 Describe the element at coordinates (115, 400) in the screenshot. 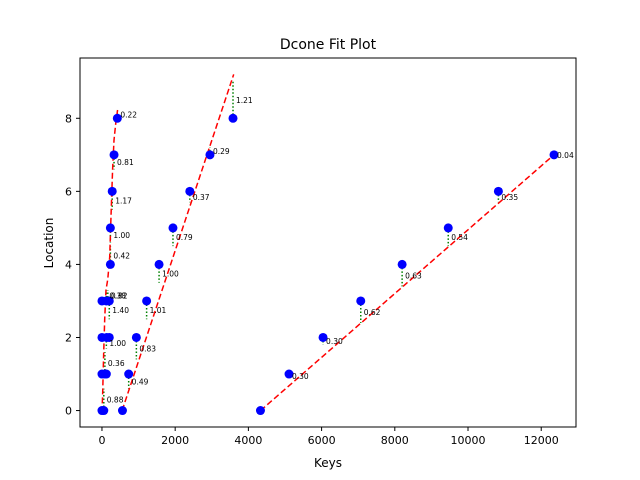

I see `residual-label-0: 0.88` at that location.